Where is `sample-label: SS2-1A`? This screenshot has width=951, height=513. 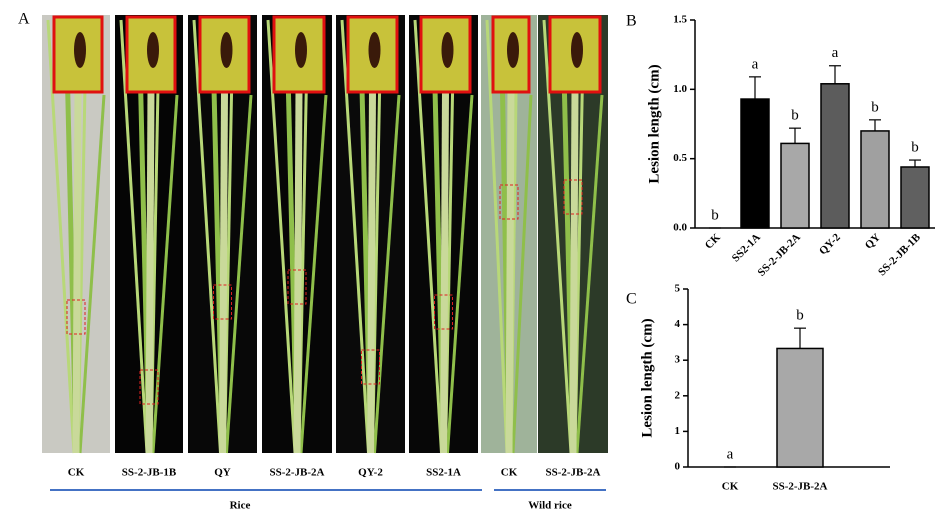 sample-label: SS2-1A is located at coordinates (443, 473).